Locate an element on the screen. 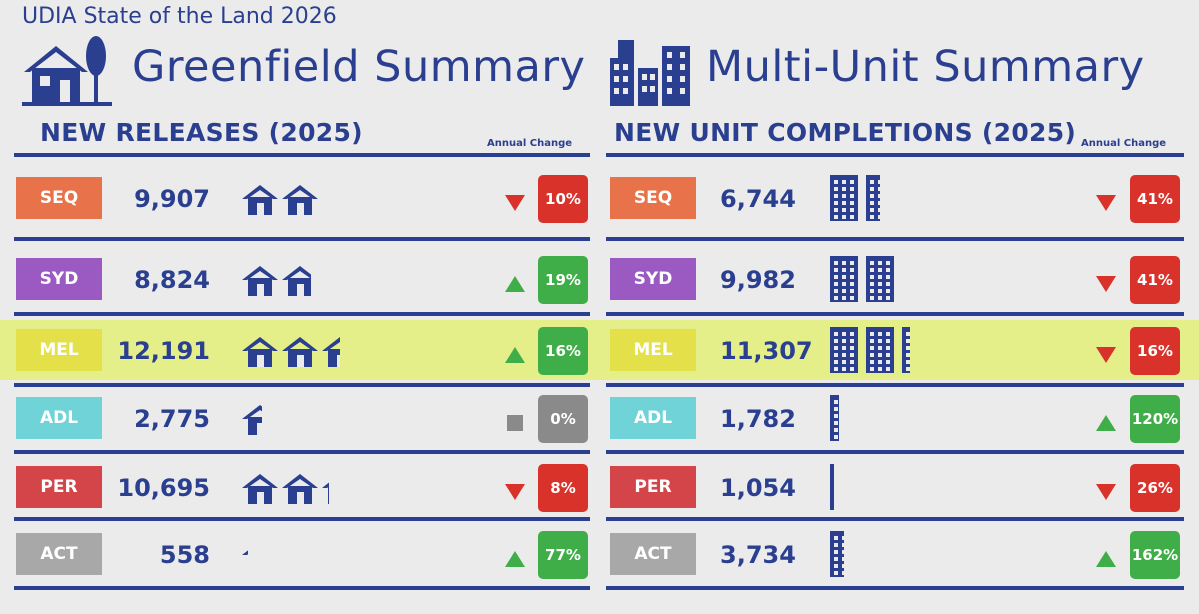  region-value: 9,982 is located at coordinates (758, 280).